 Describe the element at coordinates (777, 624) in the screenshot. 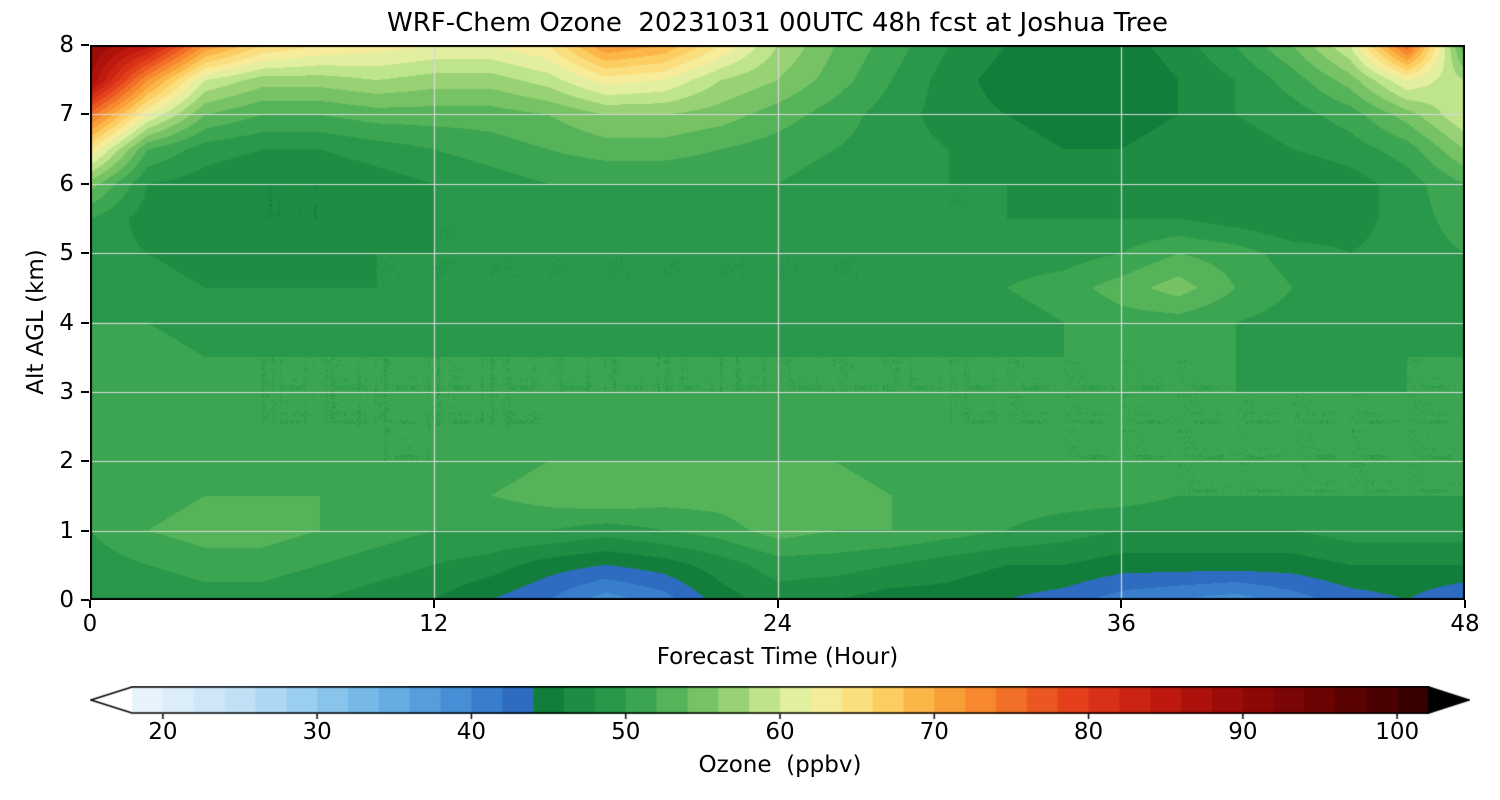

I see `x-tick-label: 24` at that location.